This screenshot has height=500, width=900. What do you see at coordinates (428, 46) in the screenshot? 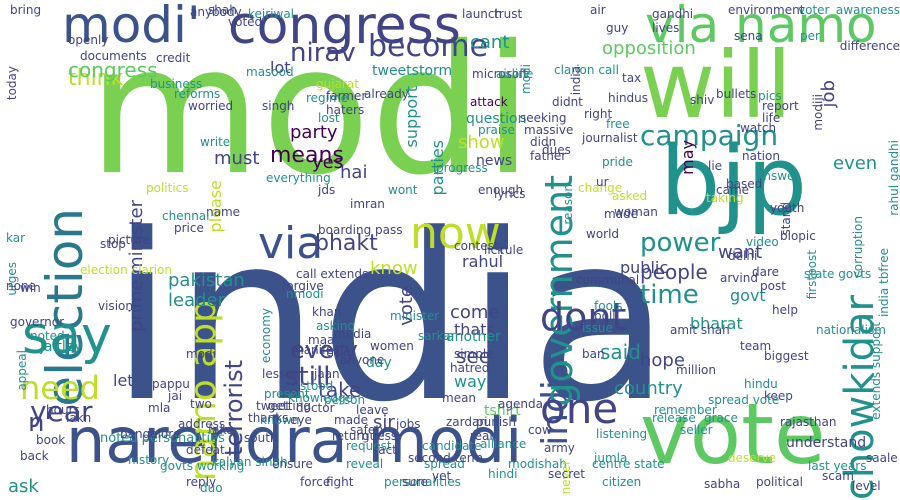
I see `cloud-word: become` at bounding box center [428, 46].